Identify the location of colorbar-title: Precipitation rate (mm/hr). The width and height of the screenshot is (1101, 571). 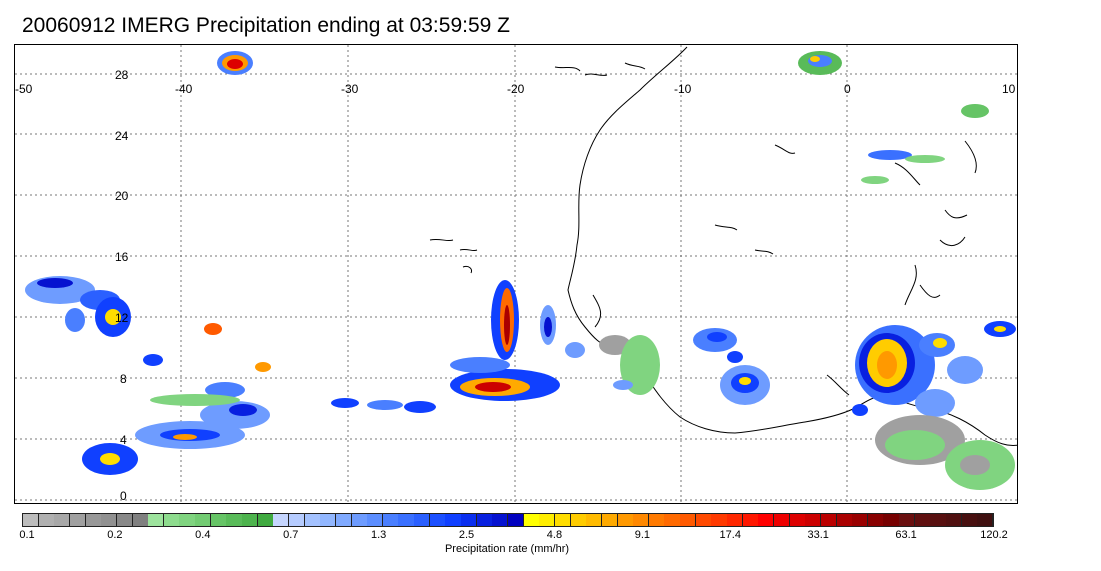
(507, 549).